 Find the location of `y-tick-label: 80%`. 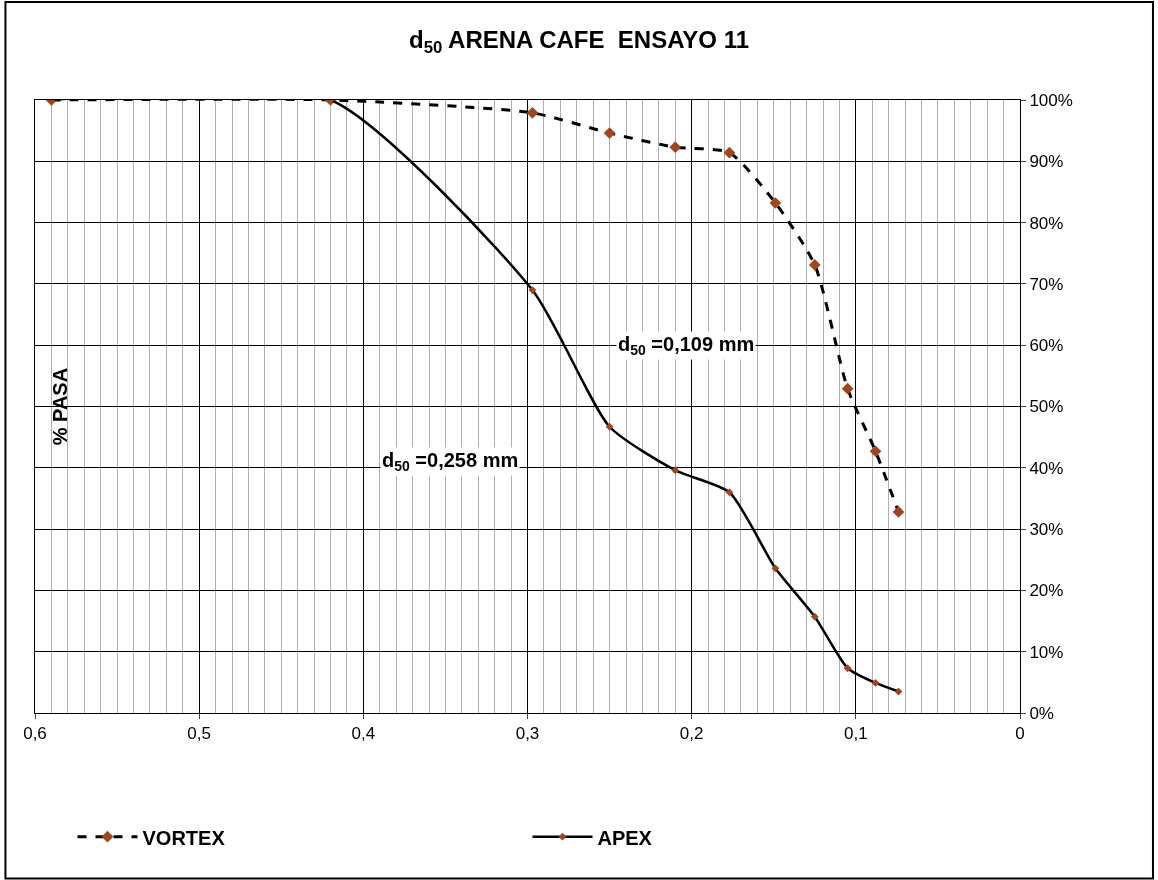

y-tick-label: 80% is located at coordinates (1046, 223).